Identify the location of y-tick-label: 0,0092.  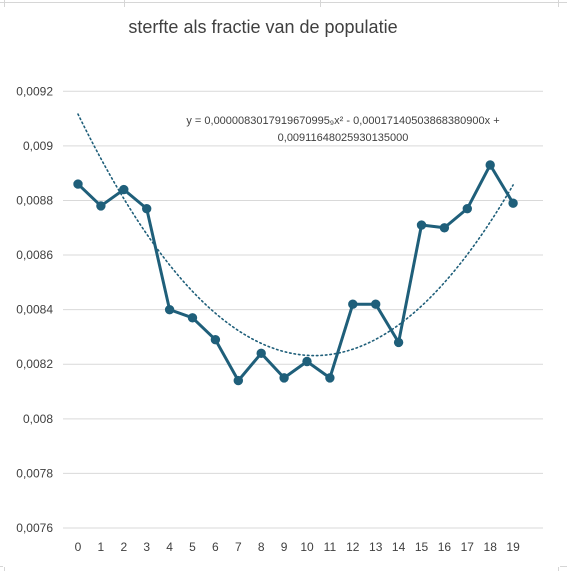
(34, 91).